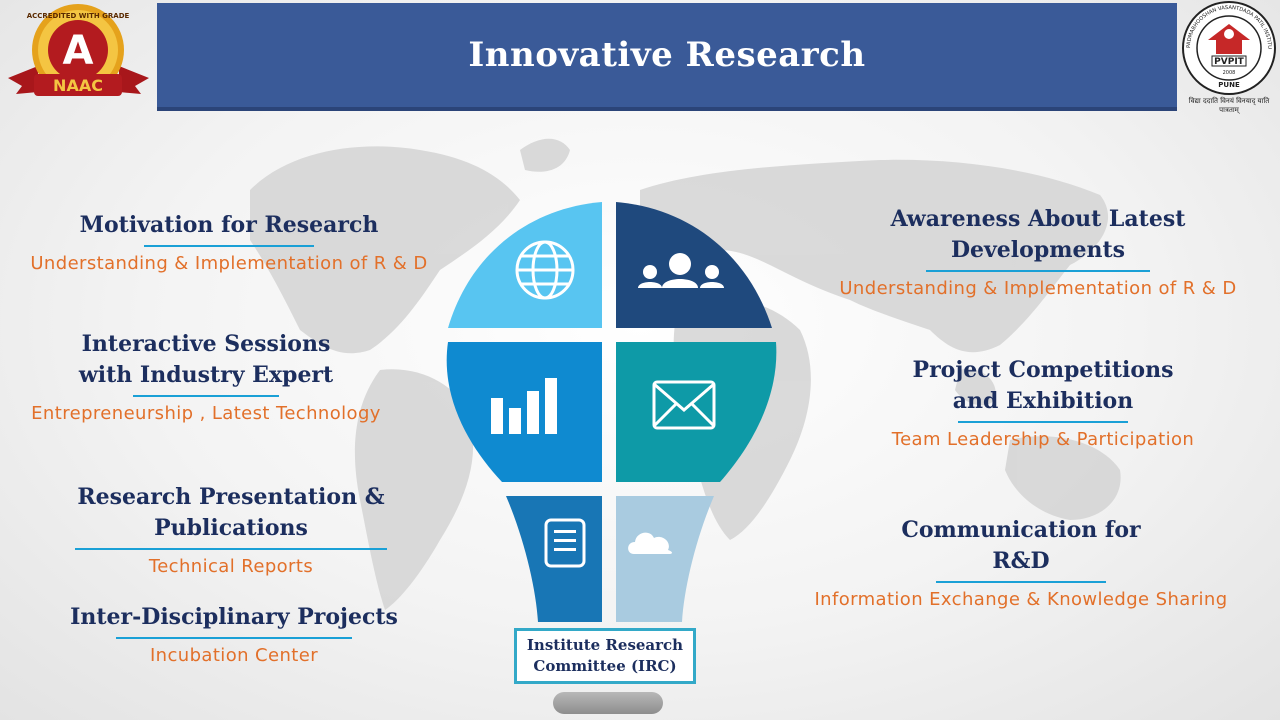 This screenshot has height=720, width=1280. I want to click on segment-globe, so click(525, 265).